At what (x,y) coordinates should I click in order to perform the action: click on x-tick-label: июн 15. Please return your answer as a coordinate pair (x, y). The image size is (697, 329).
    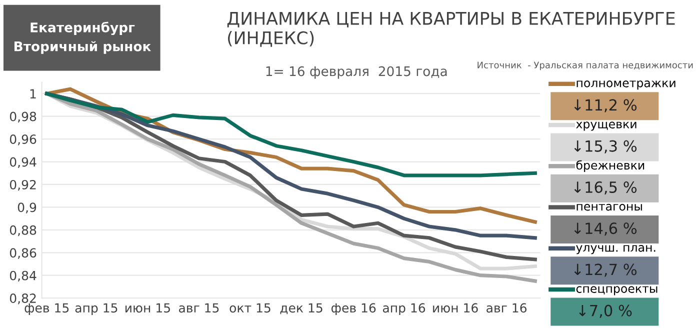
    Looking at the image, I should click on (147, 308).